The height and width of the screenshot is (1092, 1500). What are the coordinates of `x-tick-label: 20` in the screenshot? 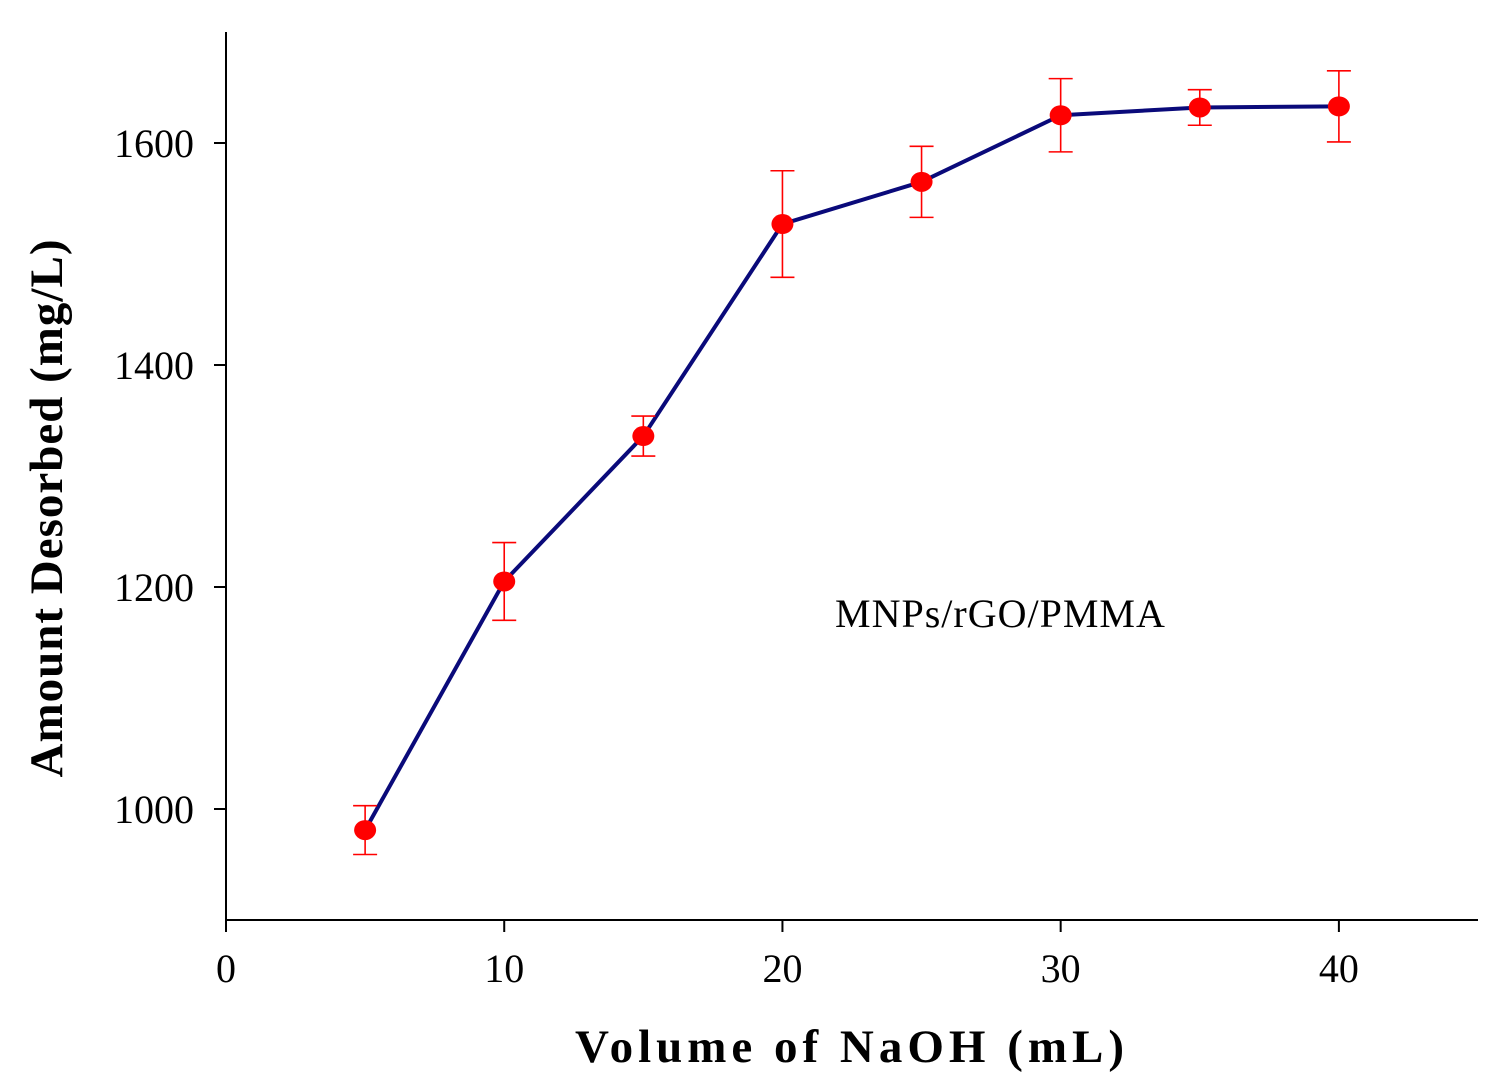 It's located at (782, 968).